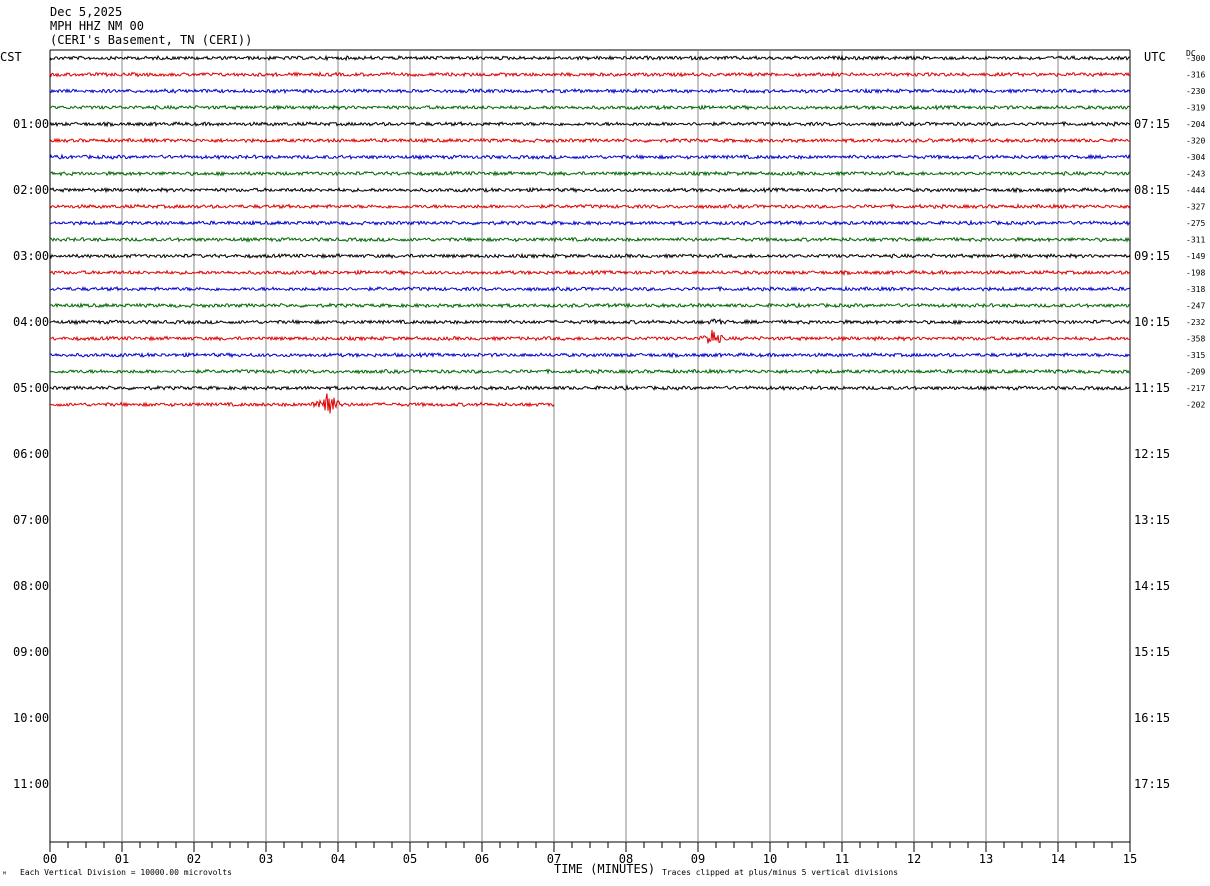  What do you see at coordinates (11, 57) in the screenshot?
I see `cst-axis-label: CST` at bounding box center [11, 57].